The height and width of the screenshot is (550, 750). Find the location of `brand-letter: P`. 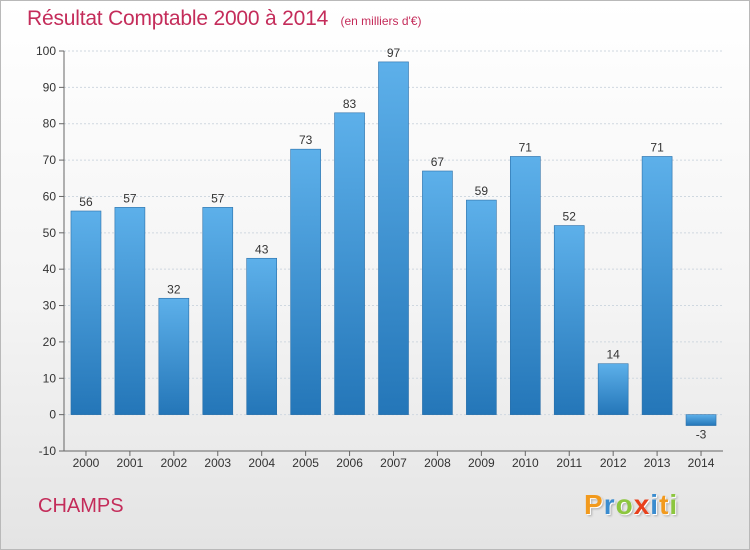

brand-letter: P is located at coordinates (594, 504).